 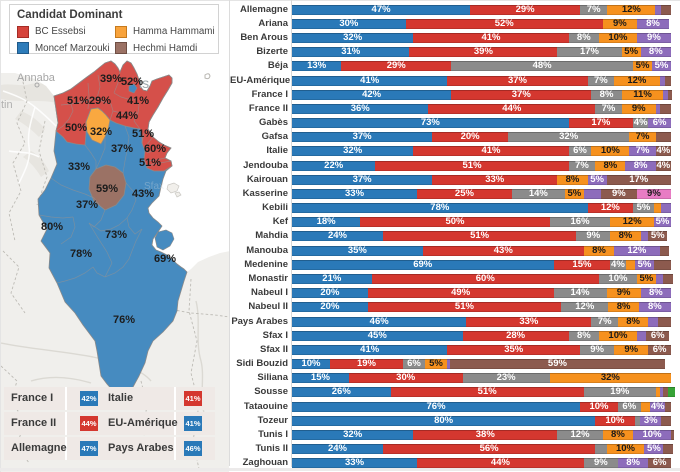 What do you see at coordinates (100, 101) in the screenshot?
I see `svg-text: 29%` at bounding box center [100, 101].